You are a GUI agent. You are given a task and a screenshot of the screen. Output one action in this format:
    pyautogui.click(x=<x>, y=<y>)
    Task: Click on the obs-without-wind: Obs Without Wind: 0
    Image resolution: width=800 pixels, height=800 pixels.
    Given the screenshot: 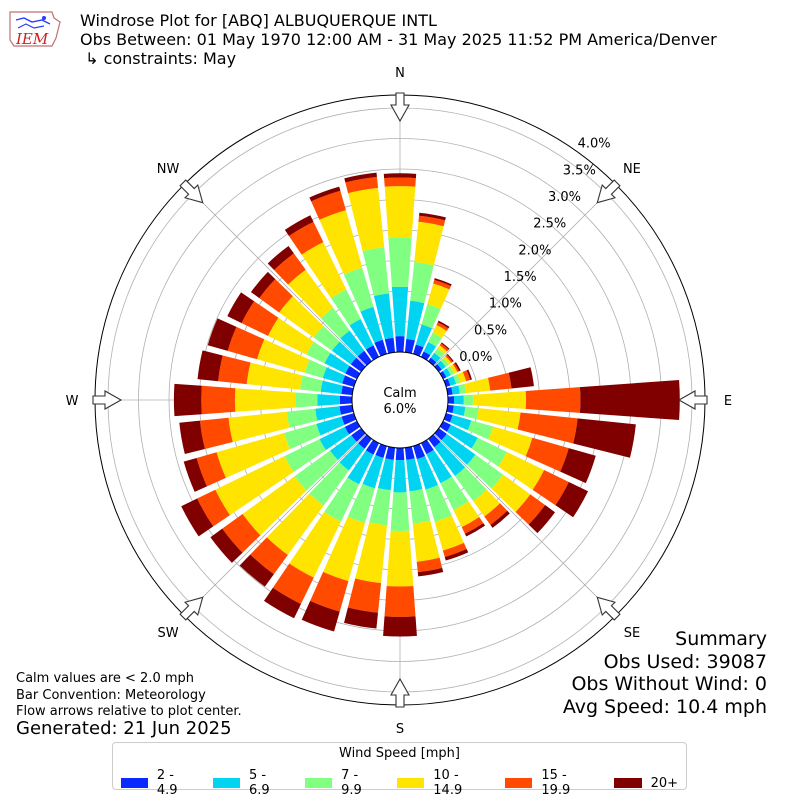 What is the action you would take?
    pyautogui.click(x=669, y=684)
    